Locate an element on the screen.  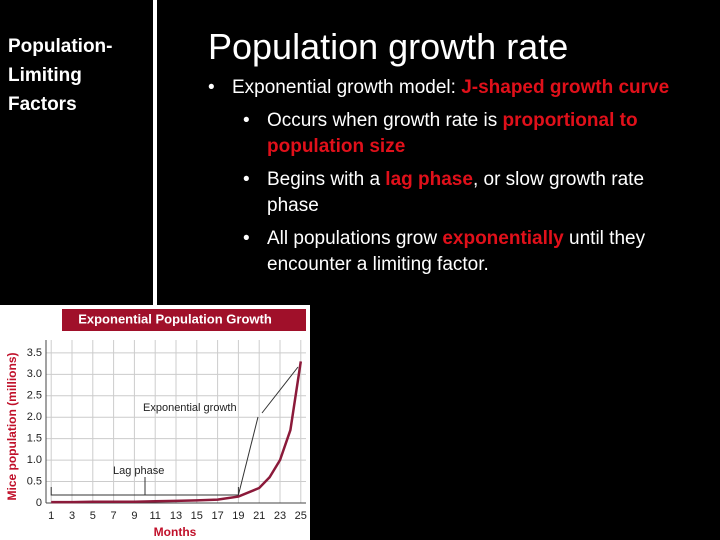
annotation: Exponential growth is located at coordinates (190, 408).